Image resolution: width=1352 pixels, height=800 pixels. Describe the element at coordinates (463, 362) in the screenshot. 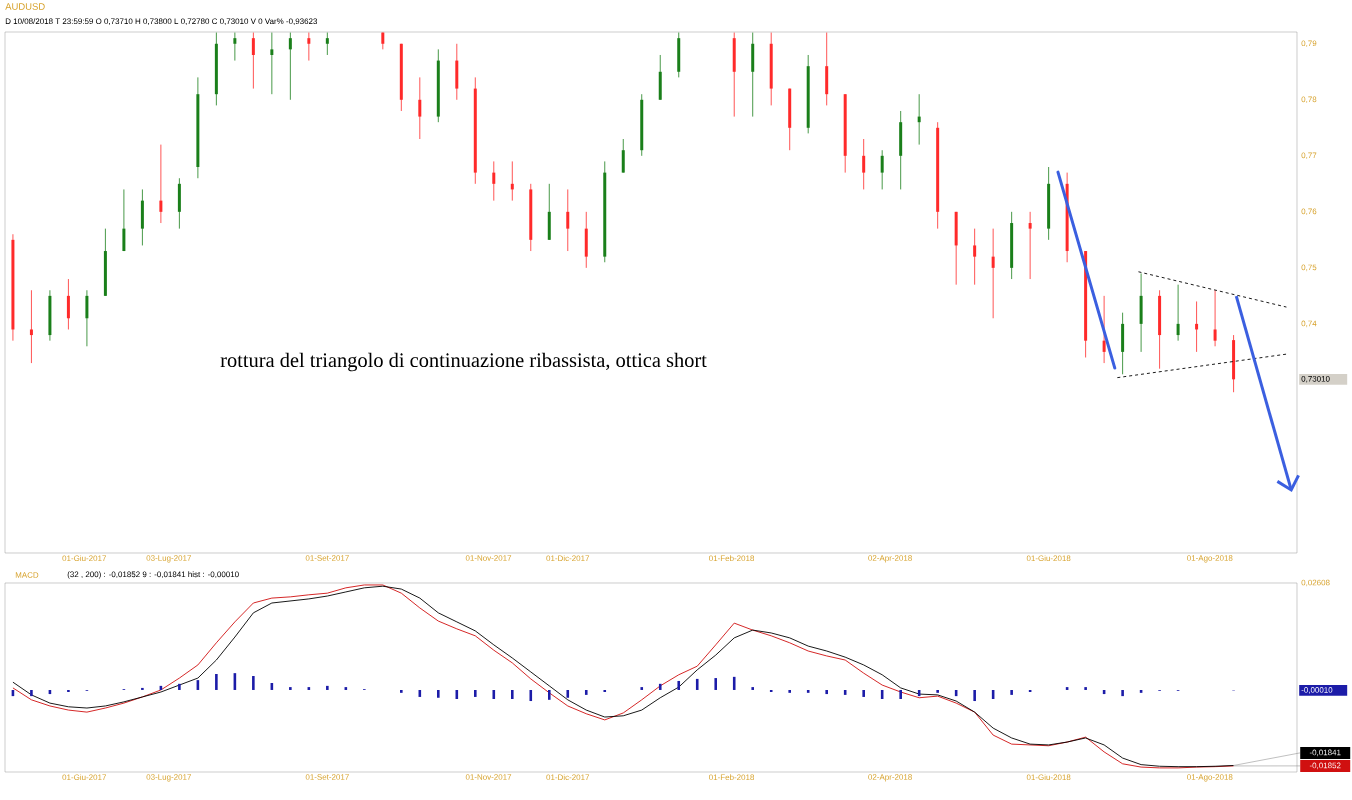

I see `annotation: rottura del triangolo di continuazione ribassista, ottica short` at that location.